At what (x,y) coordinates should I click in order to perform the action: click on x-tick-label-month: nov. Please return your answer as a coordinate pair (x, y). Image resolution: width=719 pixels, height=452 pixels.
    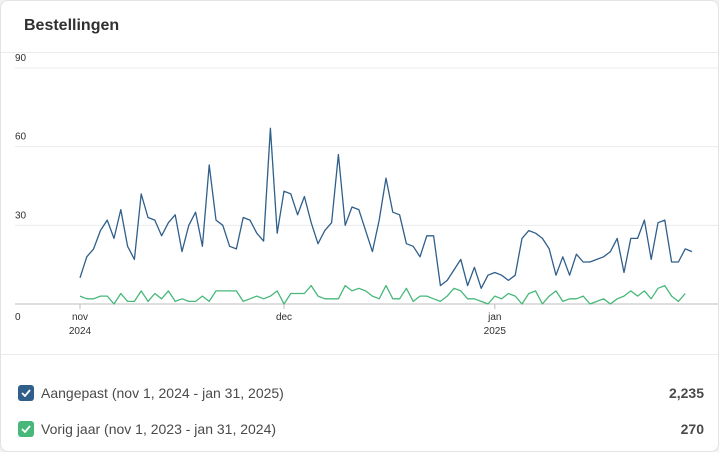
    Looking at the image, I should click on (80, 317).